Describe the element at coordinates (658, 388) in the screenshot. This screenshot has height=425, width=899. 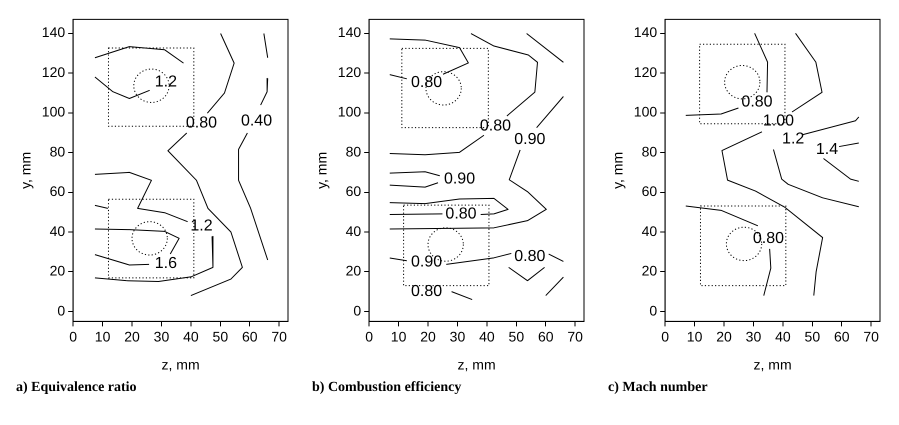
I see `text: c) Mach number` at that location.